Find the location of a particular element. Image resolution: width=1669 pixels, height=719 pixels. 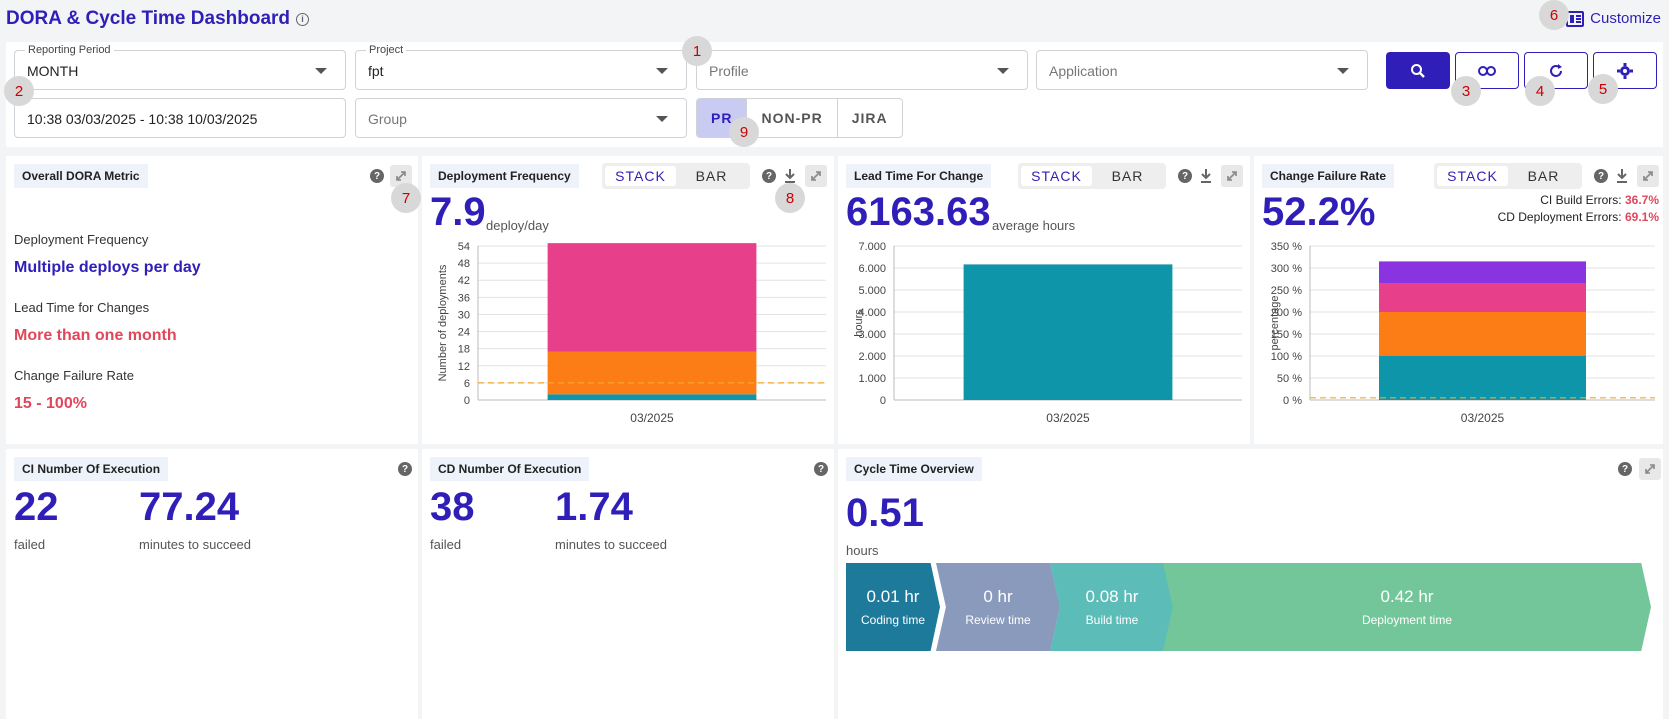

settings-button is located at coordinates (1625, 70).